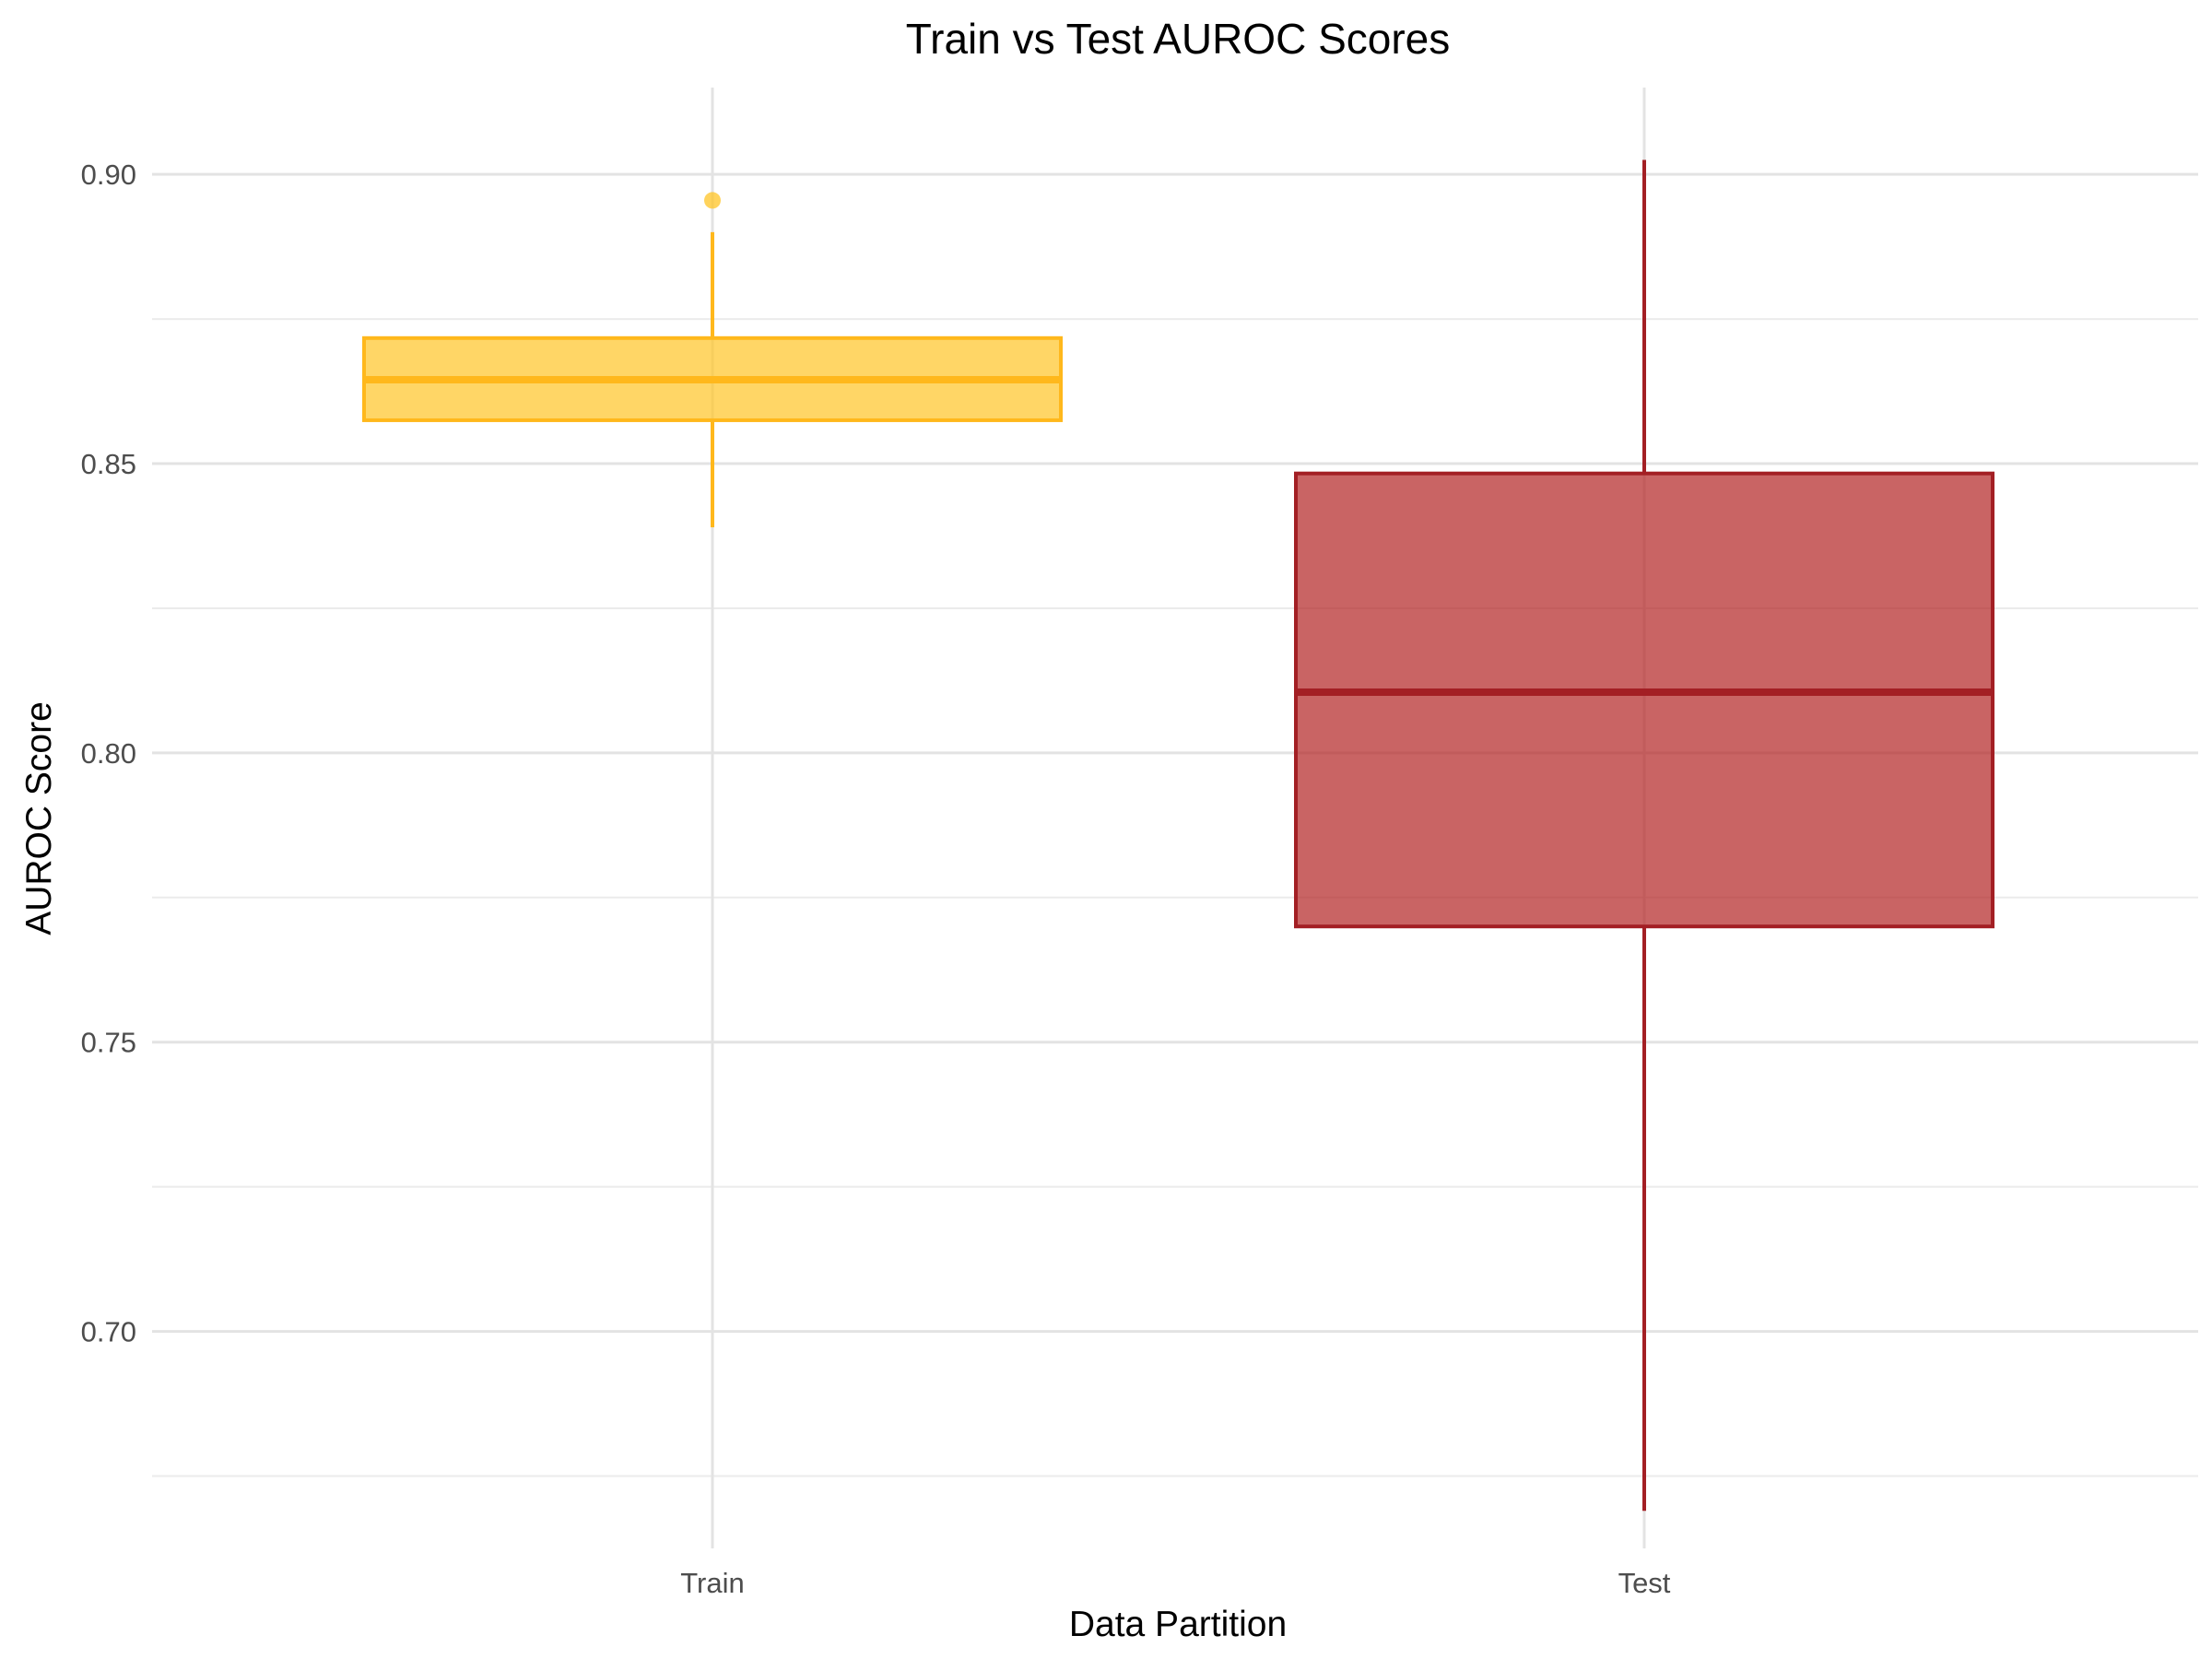  I want to click on y-tick-labels: 0.70 0.75 0.80 0.85 0.90, so click(108, 753).